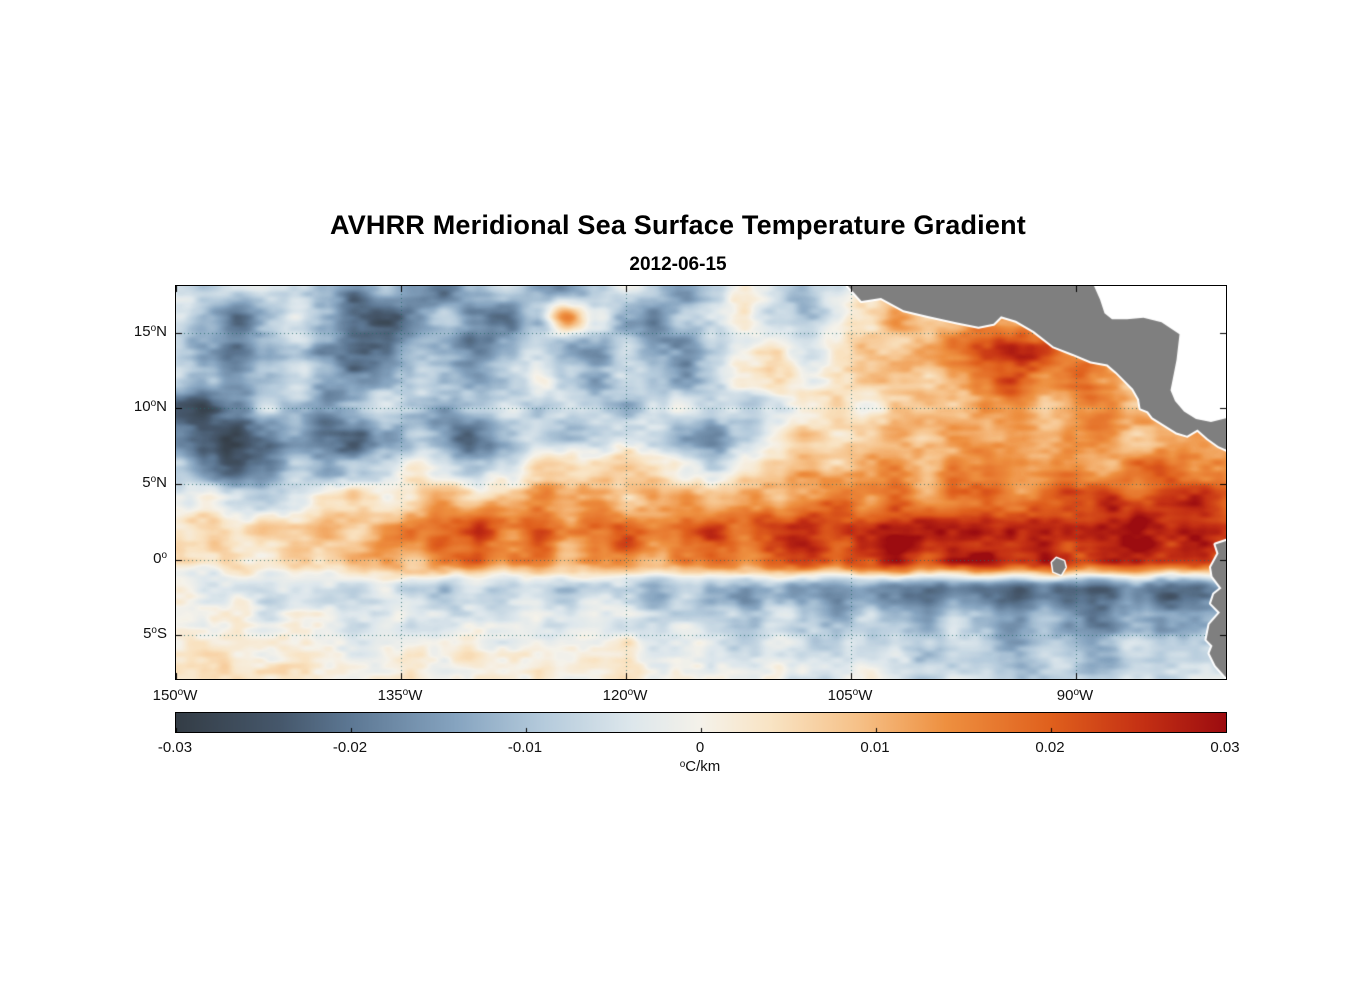 This screenshot has height=1000, width=1356. Describe the element at coordinates (350, 747) in the screenshot. I see `colorbar-tick-label: -0.02` at that location.